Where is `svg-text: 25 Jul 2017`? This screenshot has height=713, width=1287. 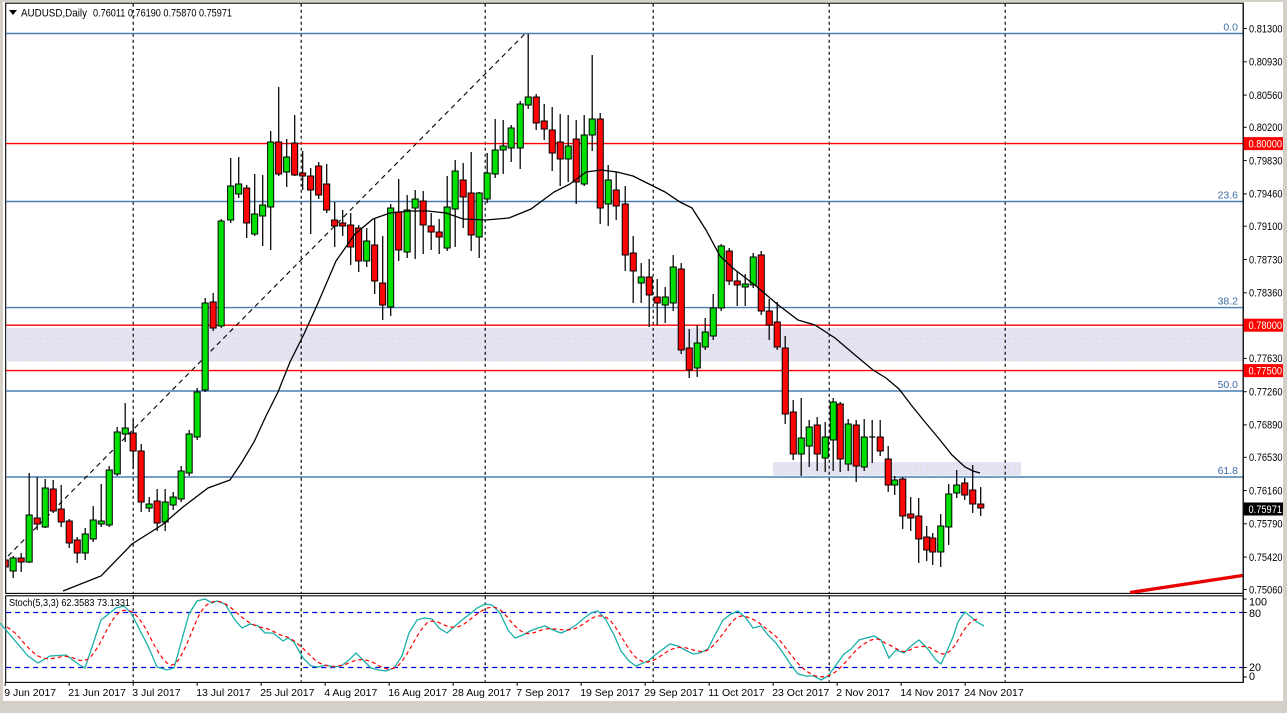 svg-text: 25 Jul 2017 is located at coordinates (287, 693).